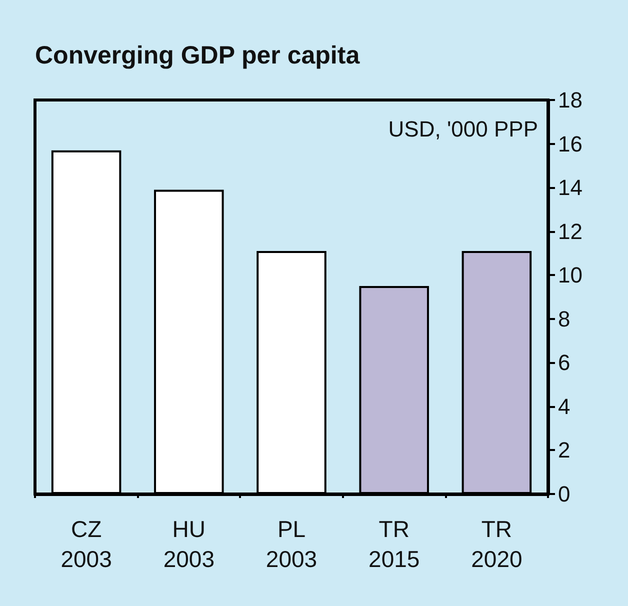  What do you see at coordinates (463, 129) in the screenshot?
I see `annotation: USD, '000 PPP` at bounding box center [463, 129].